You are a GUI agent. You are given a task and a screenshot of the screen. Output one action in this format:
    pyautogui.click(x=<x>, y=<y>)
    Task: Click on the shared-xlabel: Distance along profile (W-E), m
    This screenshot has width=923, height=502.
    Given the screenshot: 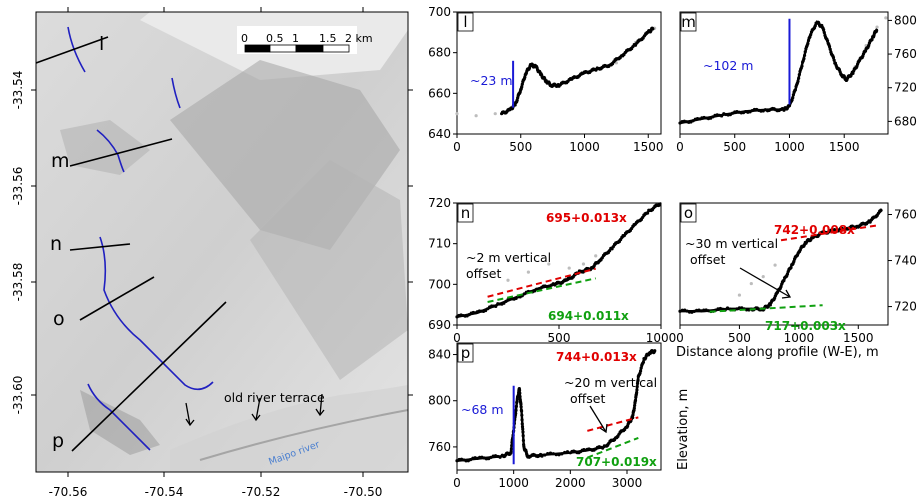 What is the action you would take?
    pyautogui.click(x=777, y=352)
    